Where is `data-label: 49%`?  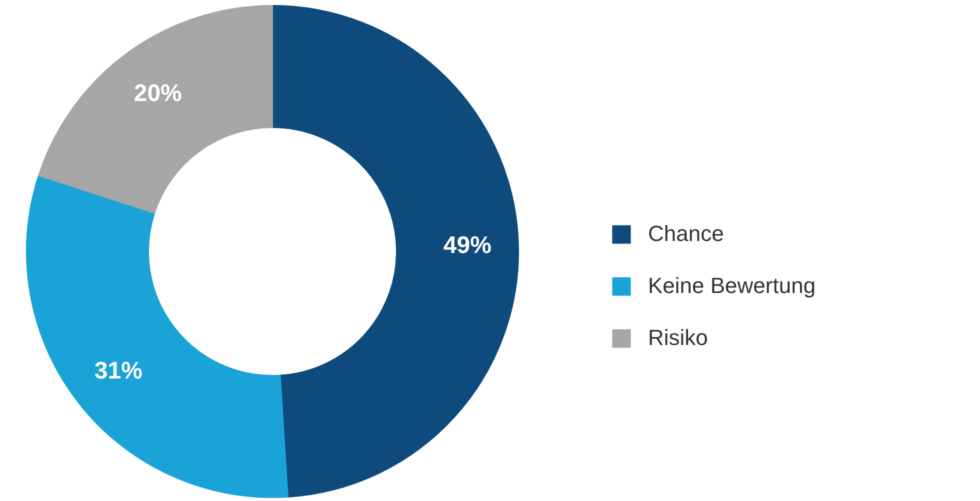
data-label: 49% is located at coordinates (467, 245).